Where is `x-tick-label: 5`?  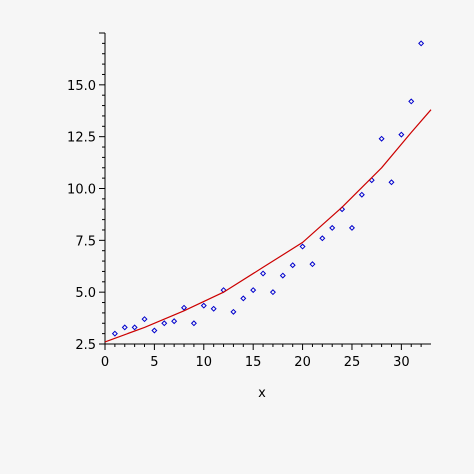
x-tick-label: 5 is located at coordinates (154, 362).